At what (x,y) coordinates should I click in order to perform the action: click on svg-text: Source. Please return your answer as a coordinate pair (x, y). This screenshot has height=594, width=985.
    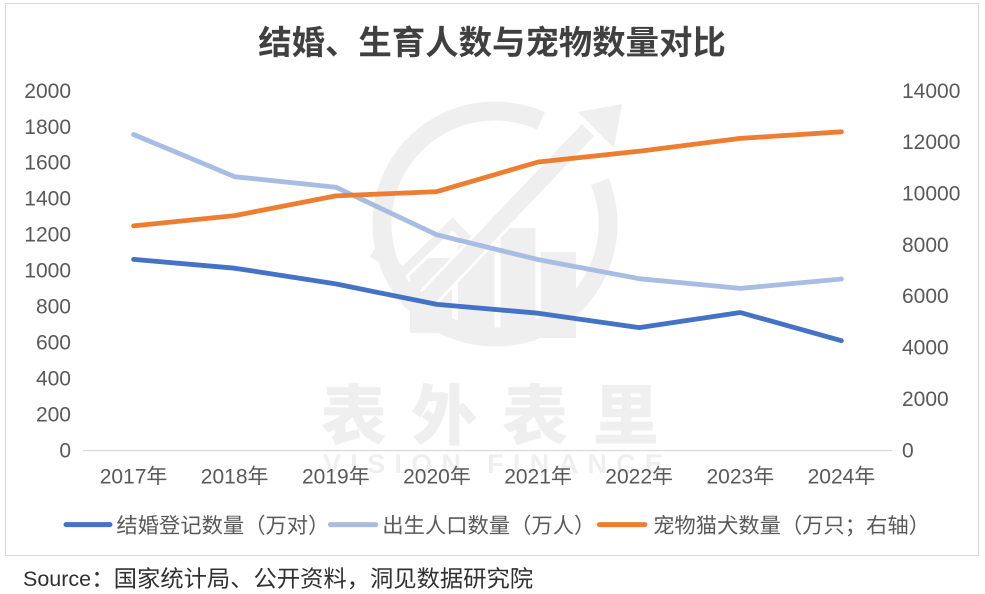
    Looking at the image, I should click on (57, 579).